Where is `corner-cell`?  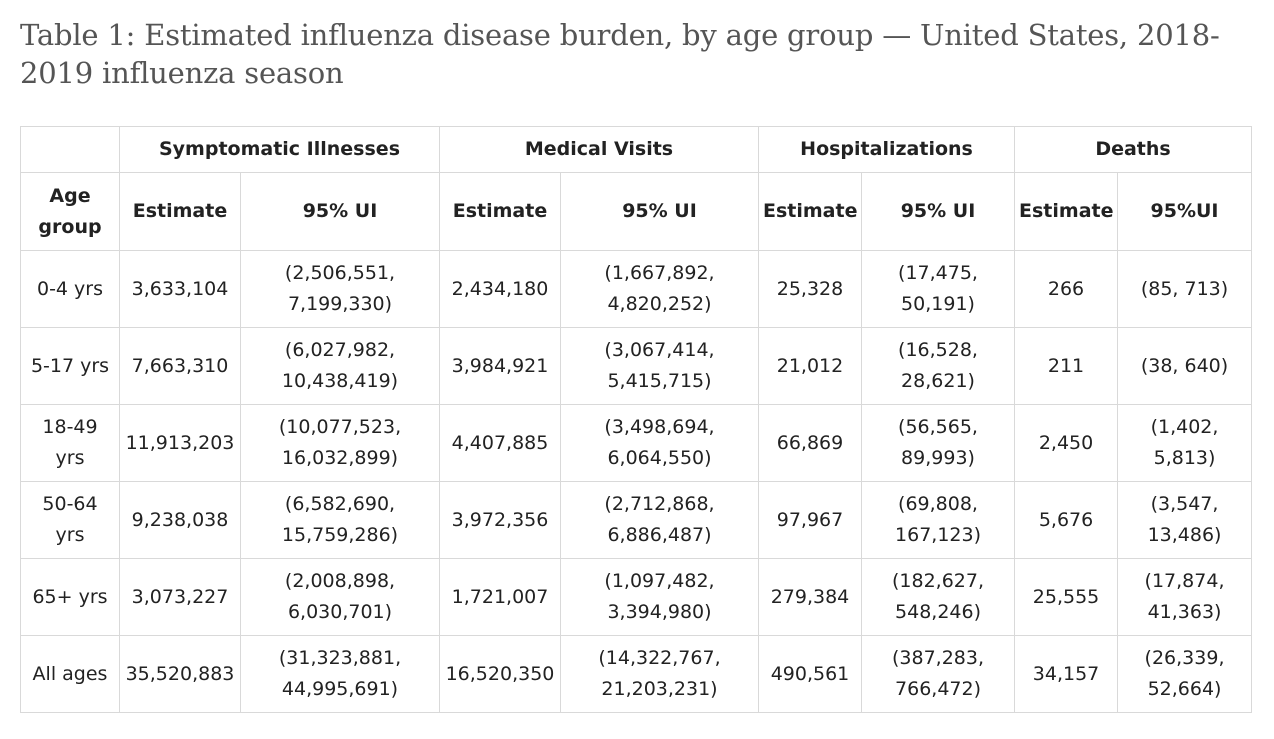
corner-cell is located at coordinates (70, 149).